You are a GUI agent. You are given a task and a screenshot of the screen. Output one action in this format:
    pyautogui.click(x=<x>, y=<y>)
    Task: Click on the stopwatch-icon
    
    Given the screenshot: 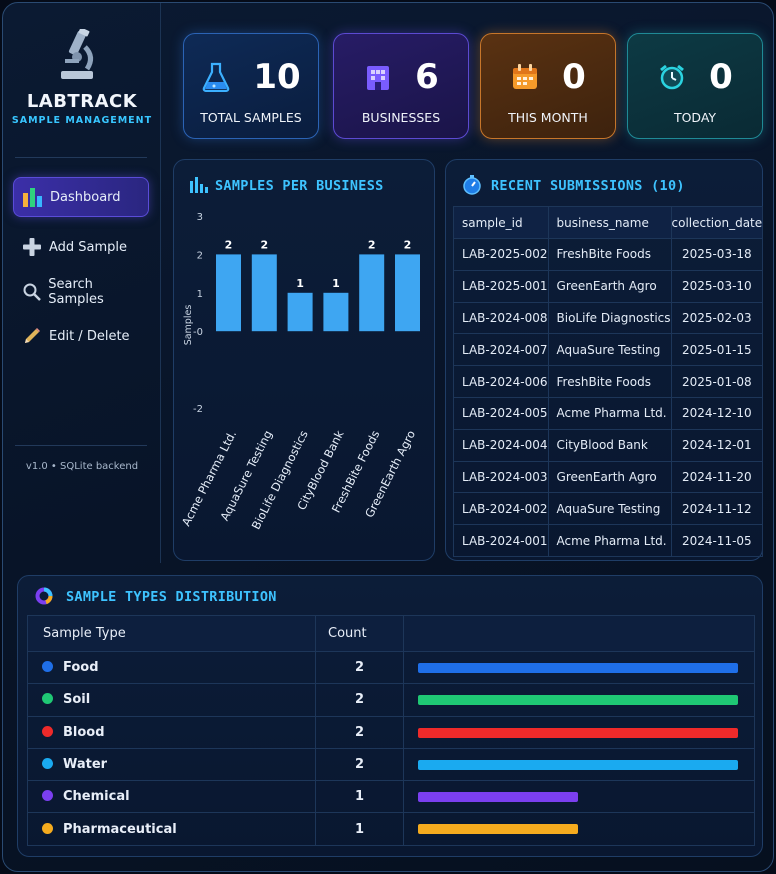 What is the action you would take?
    pyautogui.click(x=471, y=185)
    